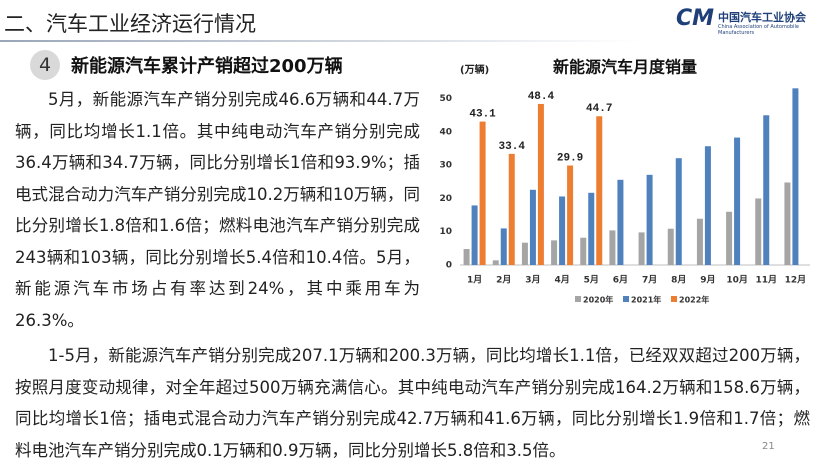 The image size is (819, 474). I want to click on x-tick-label: 11月, so click(766, 280).